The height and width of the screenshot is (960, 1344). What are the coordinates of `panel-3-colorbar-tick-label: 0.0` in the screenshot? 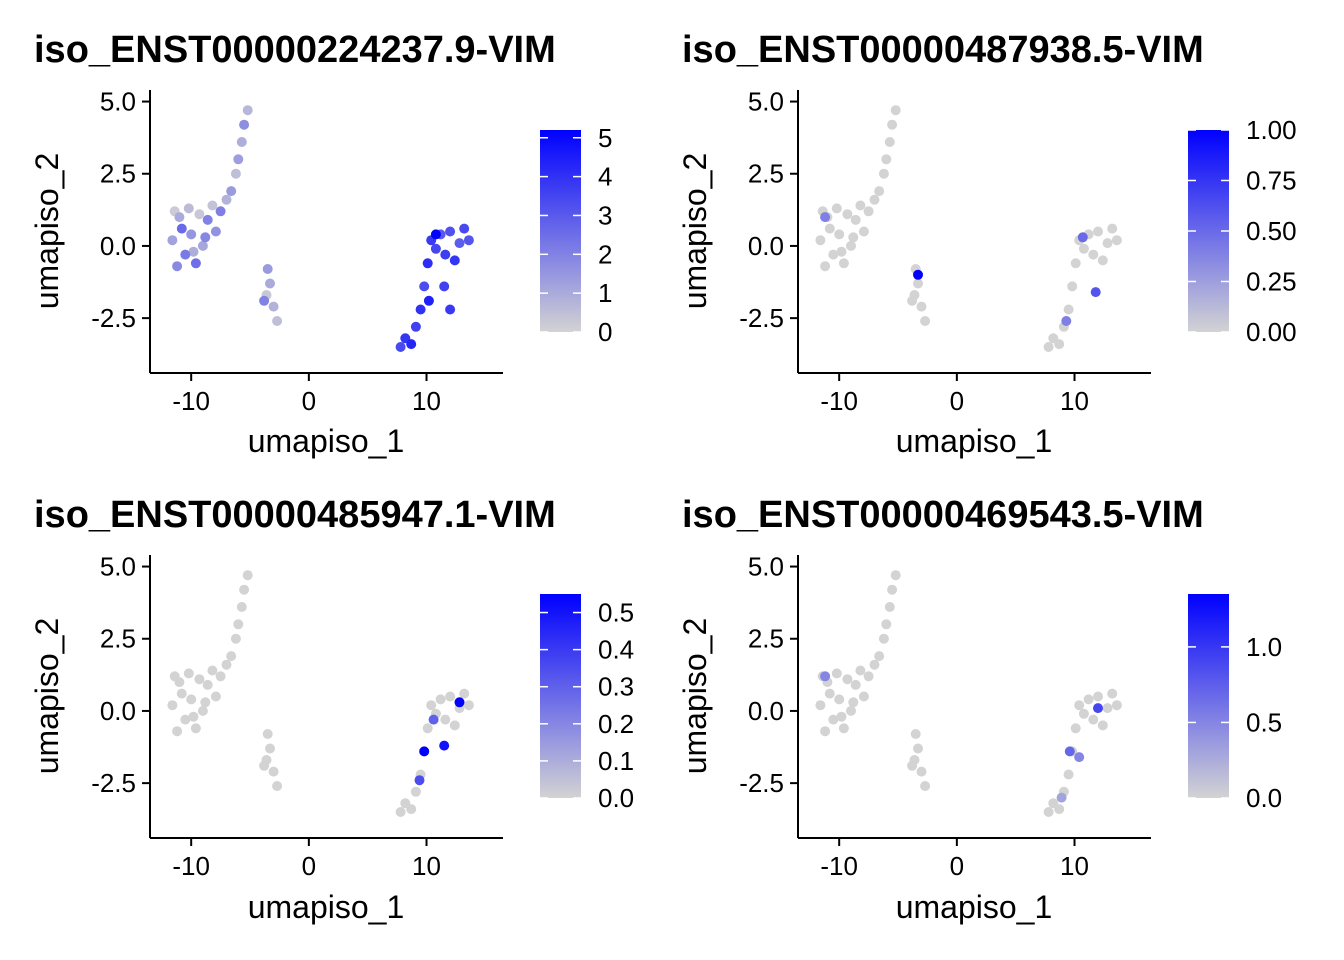 It's located at (616, 798).